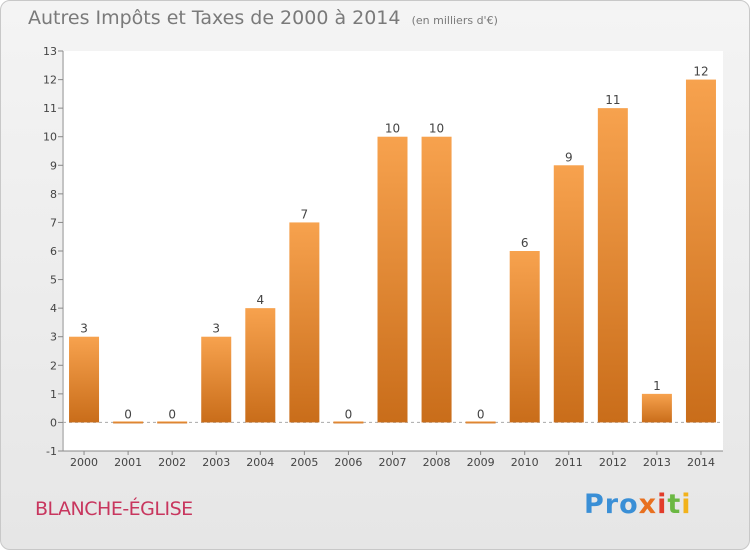 The width and height of the screenshot is (750, 550). Describe the element at coordinates (611, 504) in the screenshot. I see `logo-part: Pro` at that location.